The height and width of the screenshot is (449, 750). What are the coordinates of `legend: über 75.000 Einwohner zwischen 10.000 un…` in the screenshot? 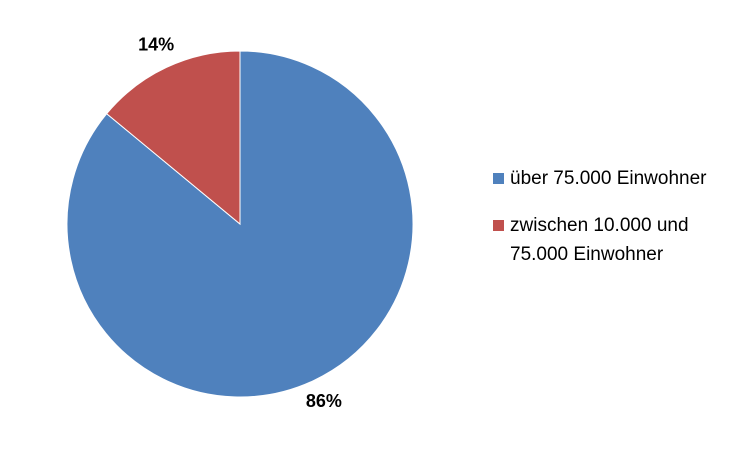 It's located at (618, 216).